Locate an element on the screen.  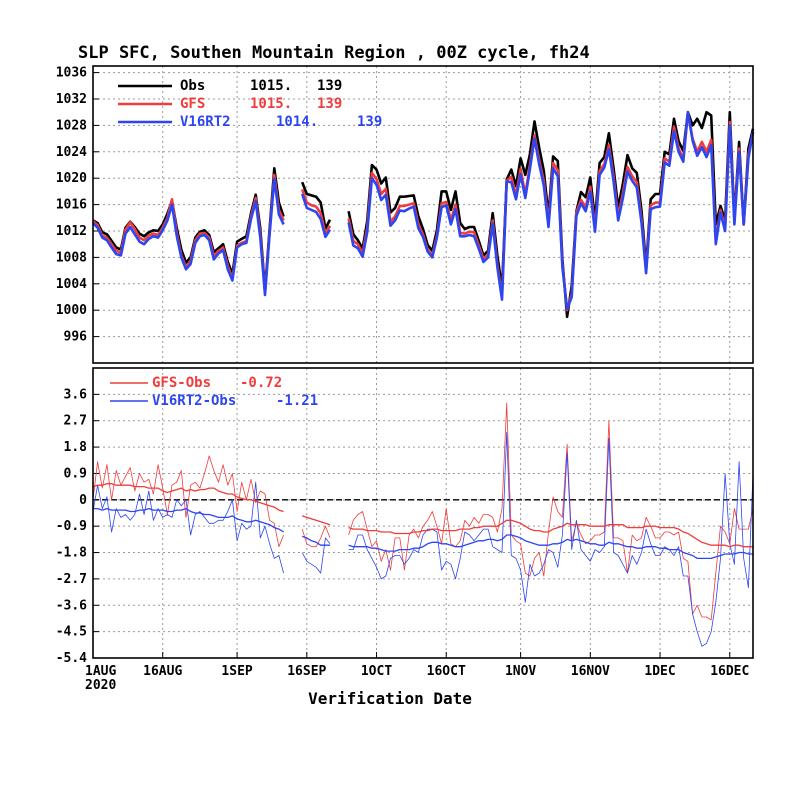
ytick-label-1-8: -3.6 is located at coordinates (71, 605).